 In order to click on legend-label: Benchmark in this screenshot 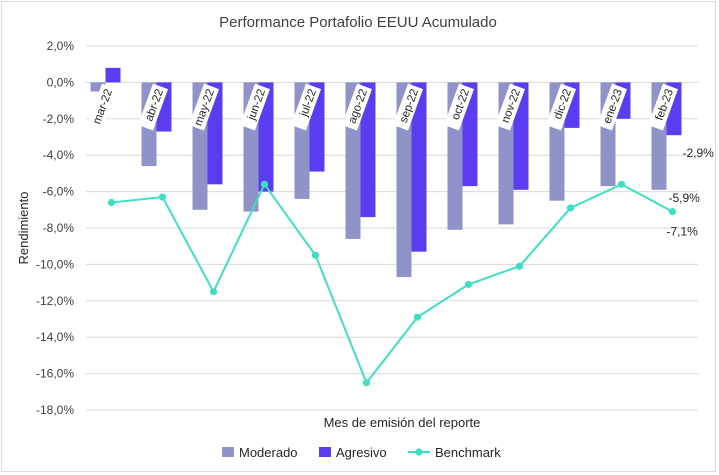, I will do `click(468, 452)`.